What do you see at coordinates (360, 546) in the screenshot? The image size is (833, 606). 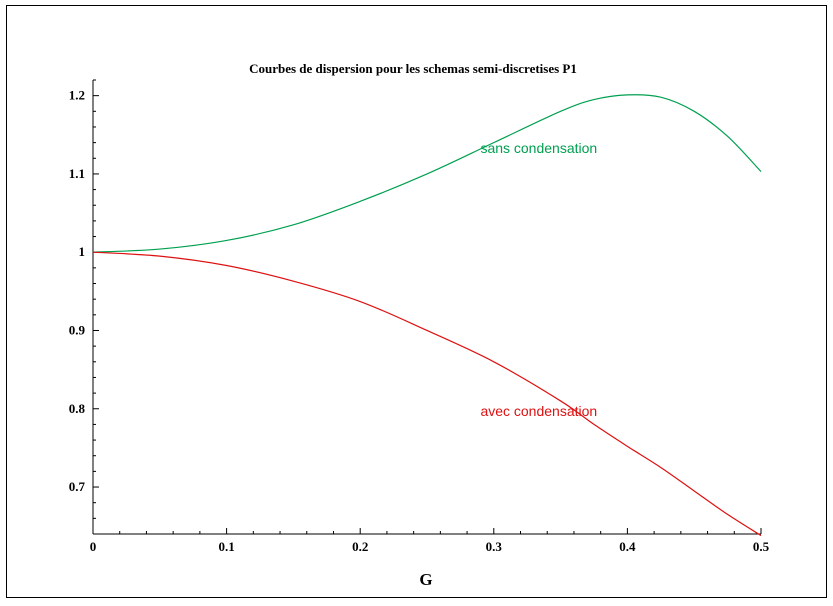 I see `x-tick-label: 0.2` at bounding box center [360, 546].